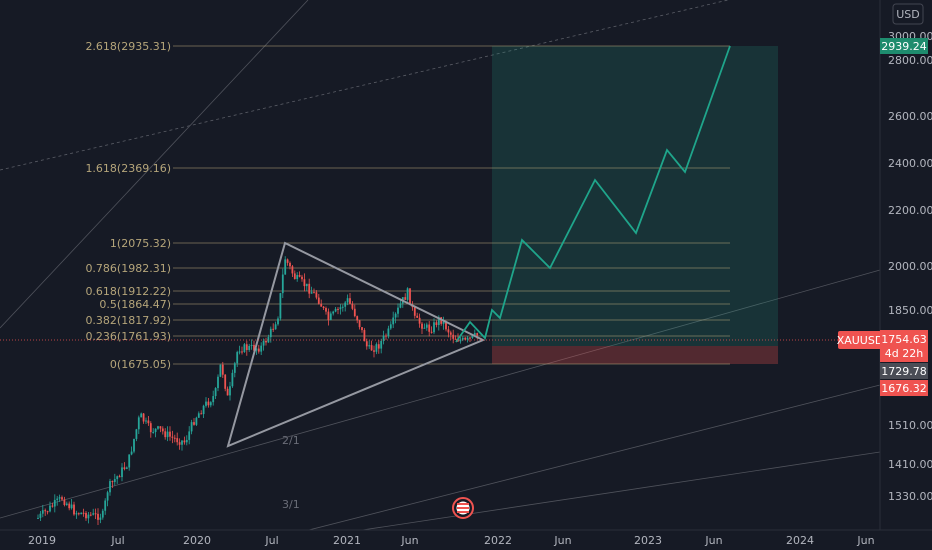  What do you see at coordinates (356, 344) in the screenshot?
I see `triangle-pattern` at bounding box center [356, 344].